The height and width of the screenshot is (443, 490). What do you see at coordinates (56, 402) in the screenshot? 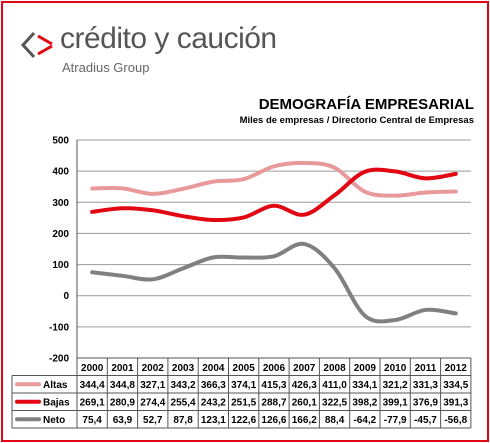
I see `legend-entry: Bajas` at bounding box center [56, 402].